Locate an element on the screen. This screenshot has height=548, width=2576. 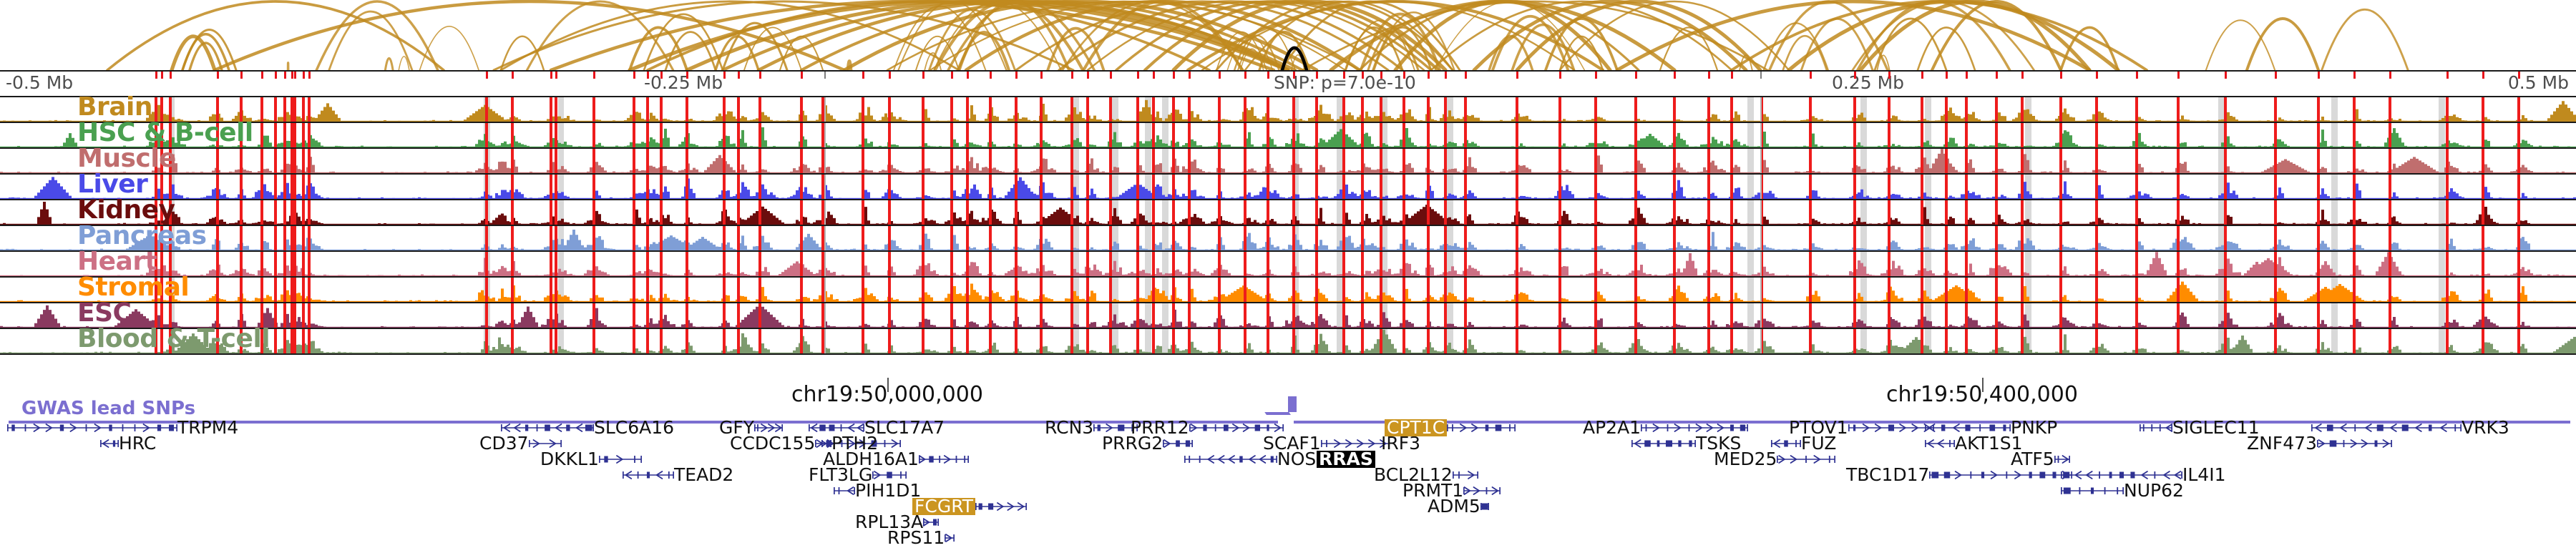
signal-track: ESC is located at coordinates (1288, 313).